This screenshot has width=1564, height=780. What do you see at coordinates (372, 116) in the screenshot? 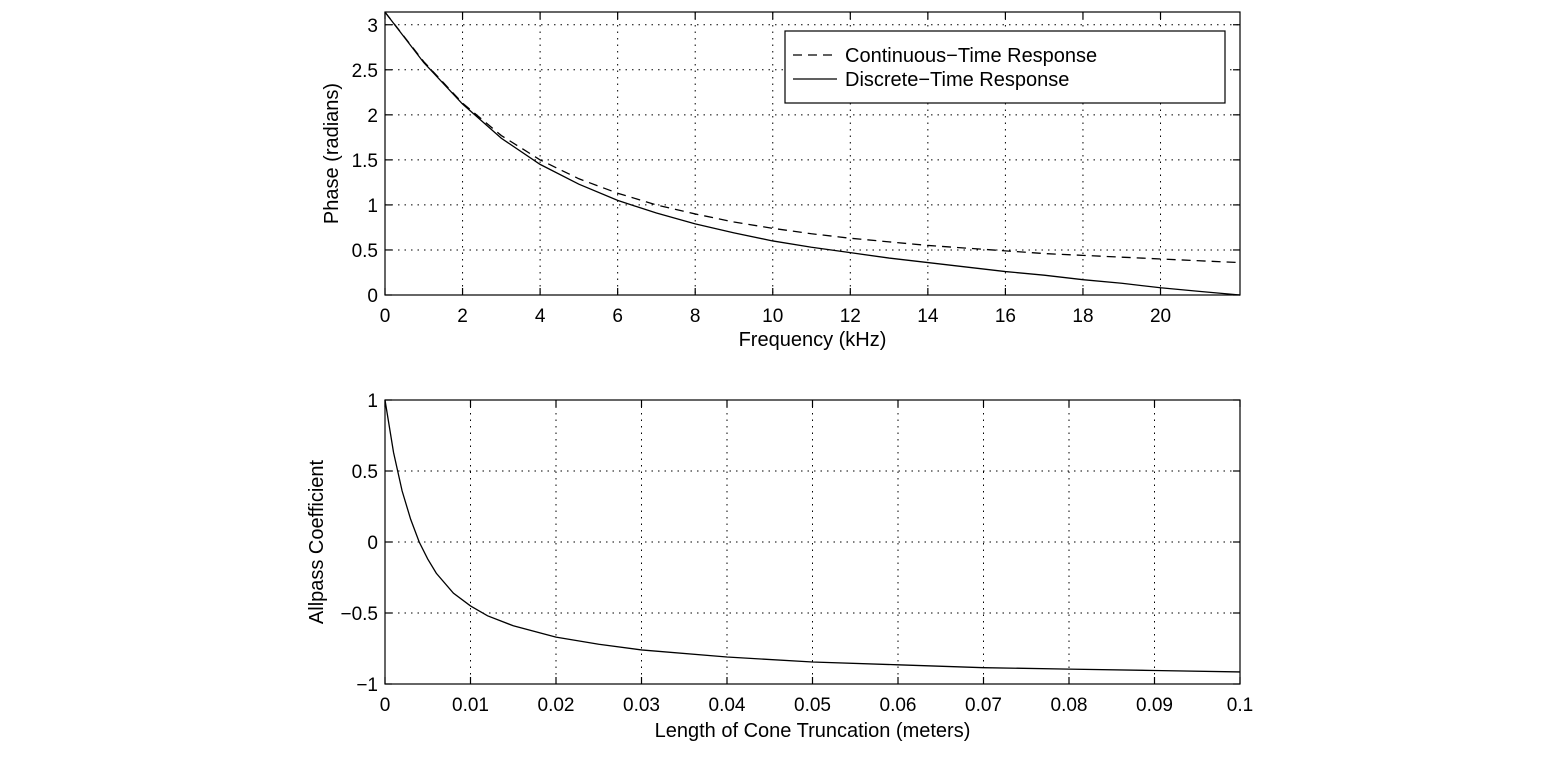
I see `y-tick-label: 2` at bounding box center [372, 116].